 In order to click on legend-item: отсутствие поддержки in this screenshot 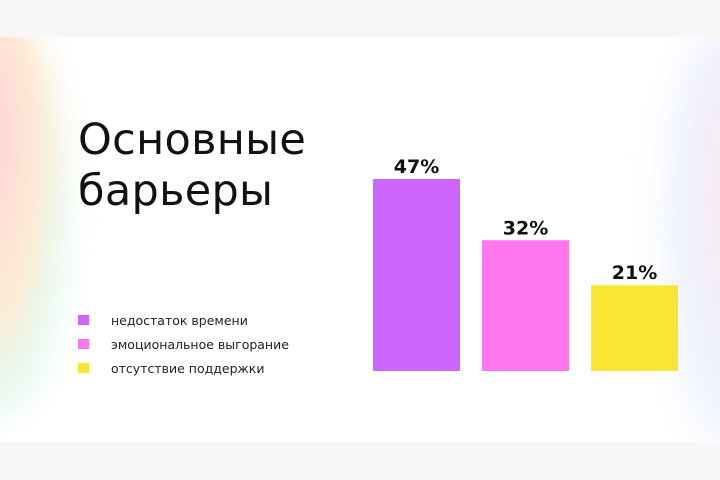, I will do `click(183, 368)`.